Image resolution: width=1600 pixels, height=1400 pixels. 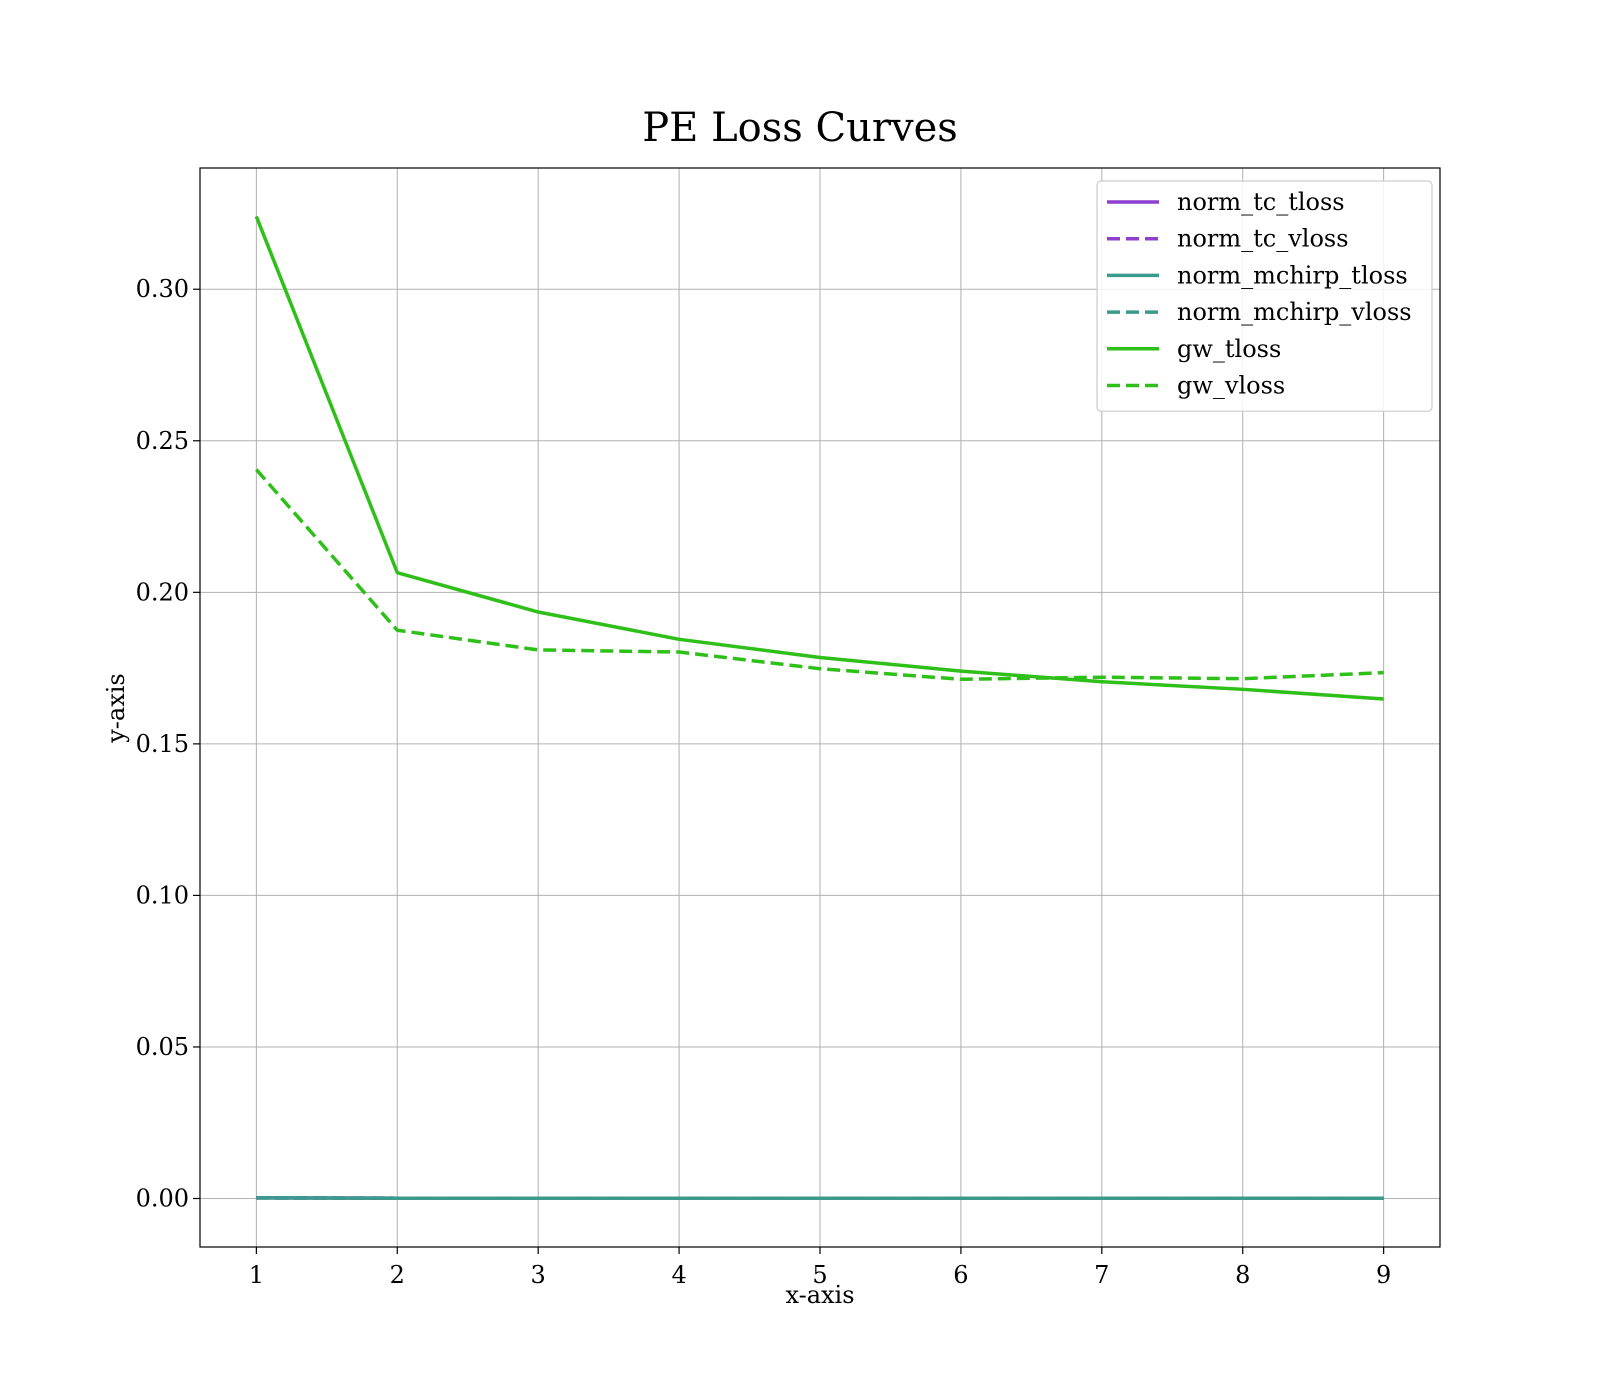 What do you see at coordinates (162, 744) in the screenshot?
I see `y-tick-label: 0.15` at bounding box center [162, 744].